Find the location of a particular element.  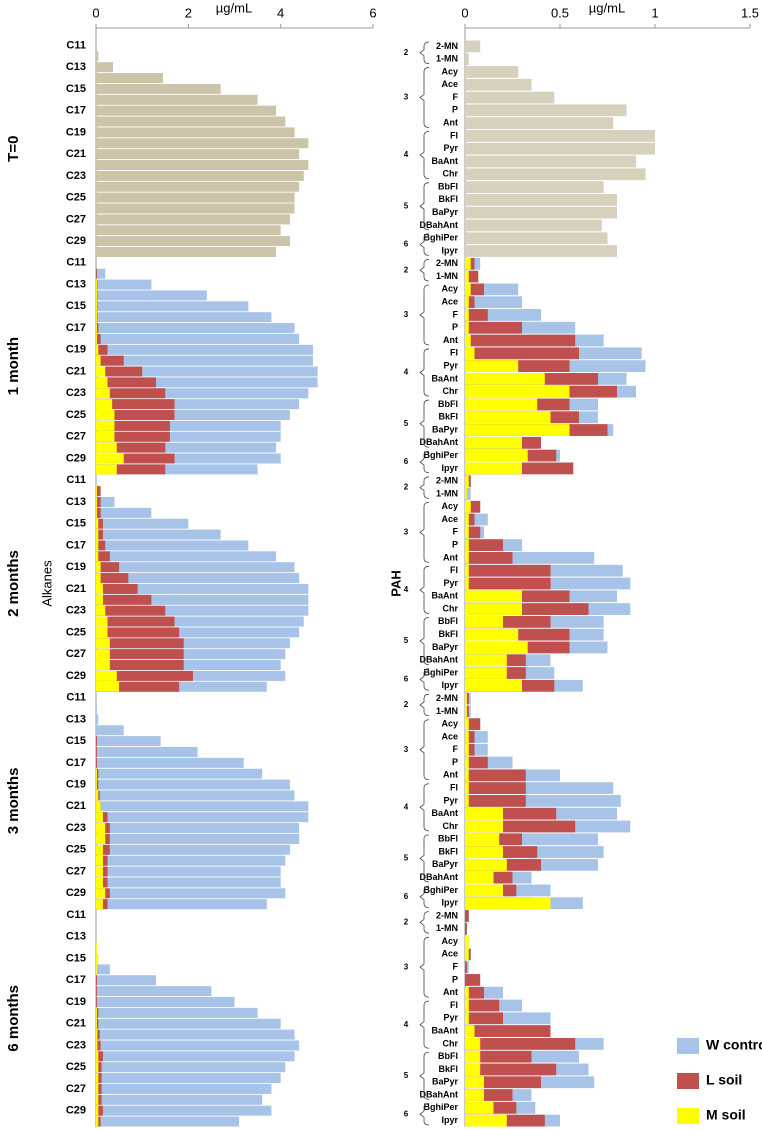

ring-label: 2 is located at coordinates (406, 269).